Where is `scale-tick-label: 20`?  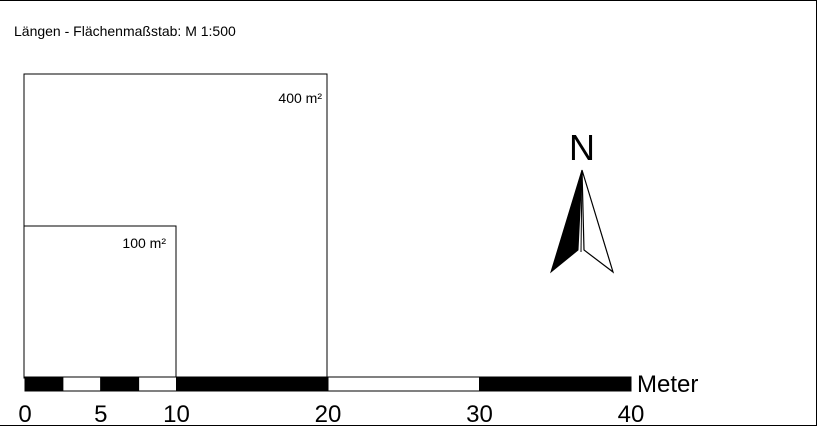
scale-tick-label: 20 is located at coordinates (328, 414).